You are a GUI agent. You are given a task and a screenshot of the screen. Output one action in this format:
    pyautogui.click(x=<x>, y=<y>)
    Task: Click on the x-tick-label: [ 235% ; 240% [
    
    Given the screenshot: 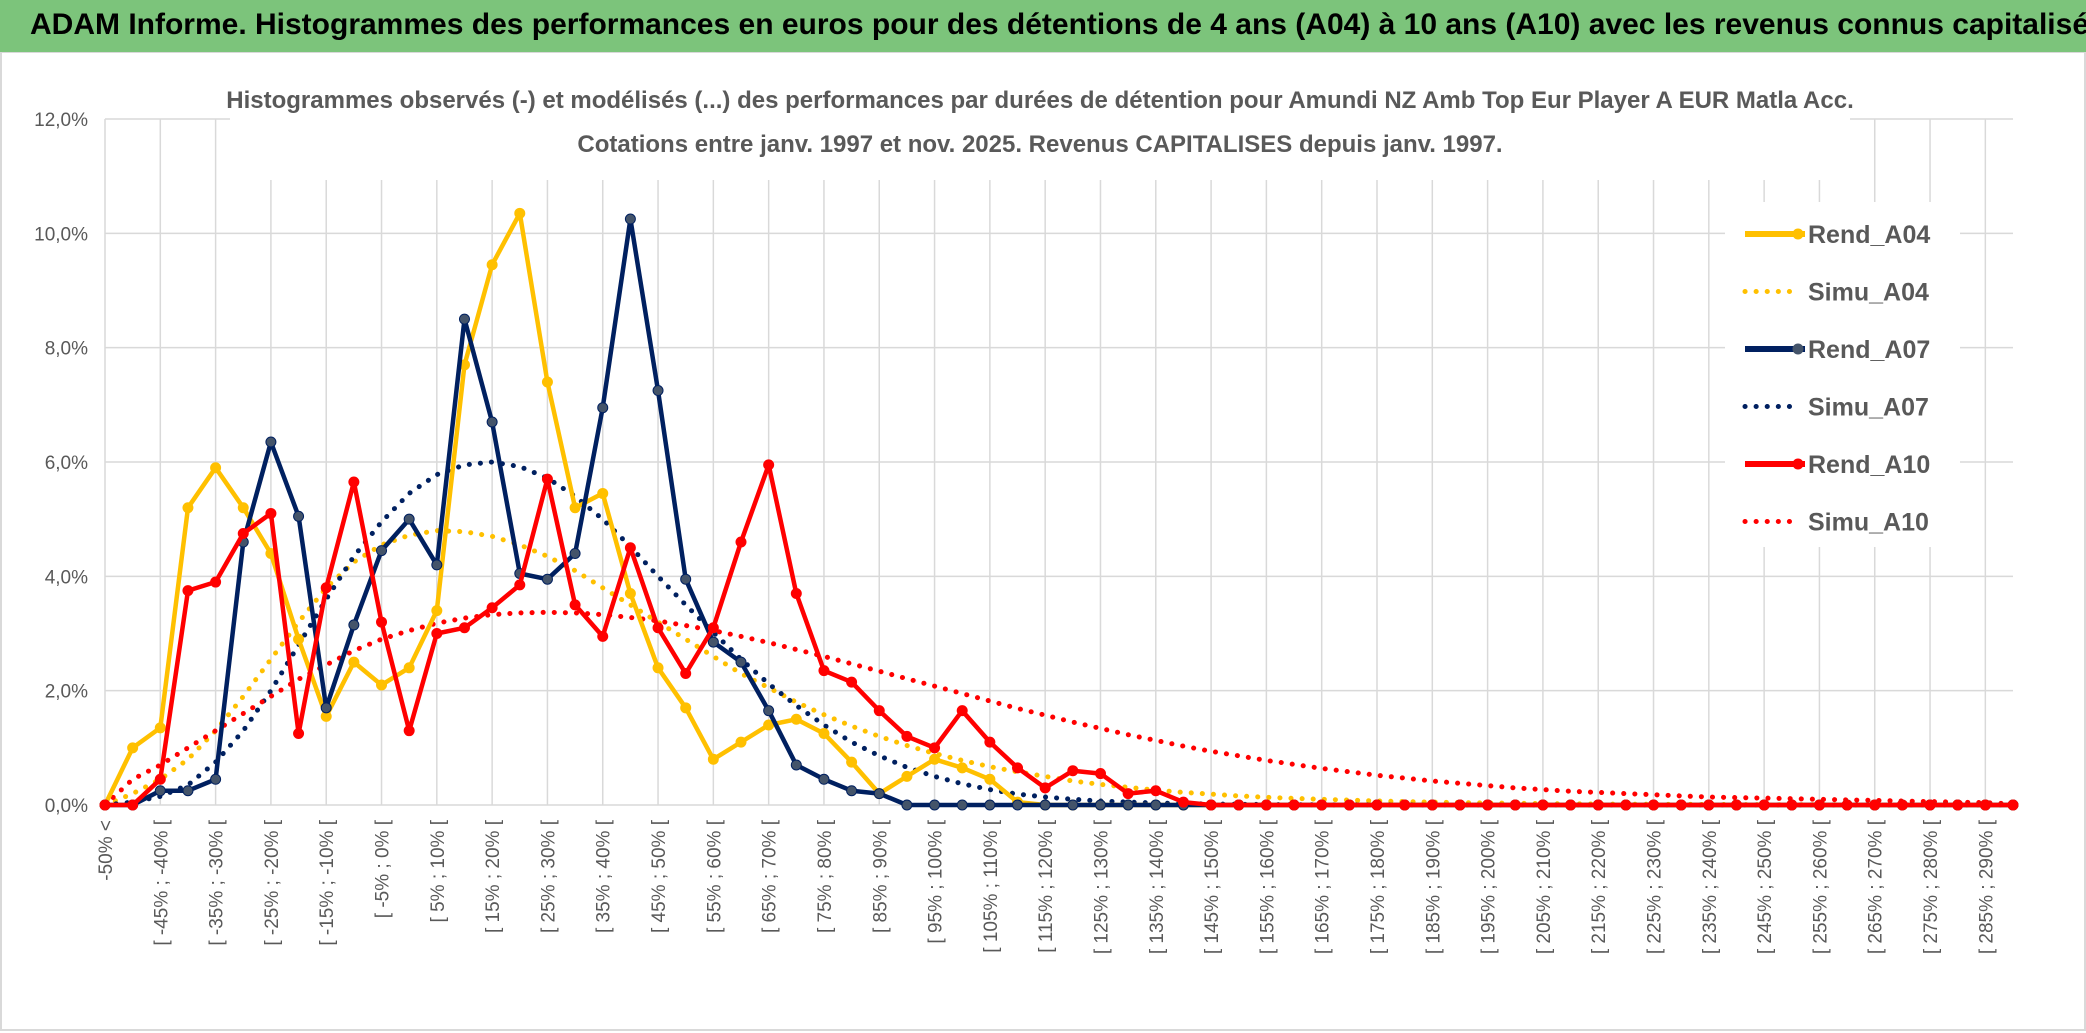 What is the action you would take?
    pyautogui.click(x=1710, y=886)
    